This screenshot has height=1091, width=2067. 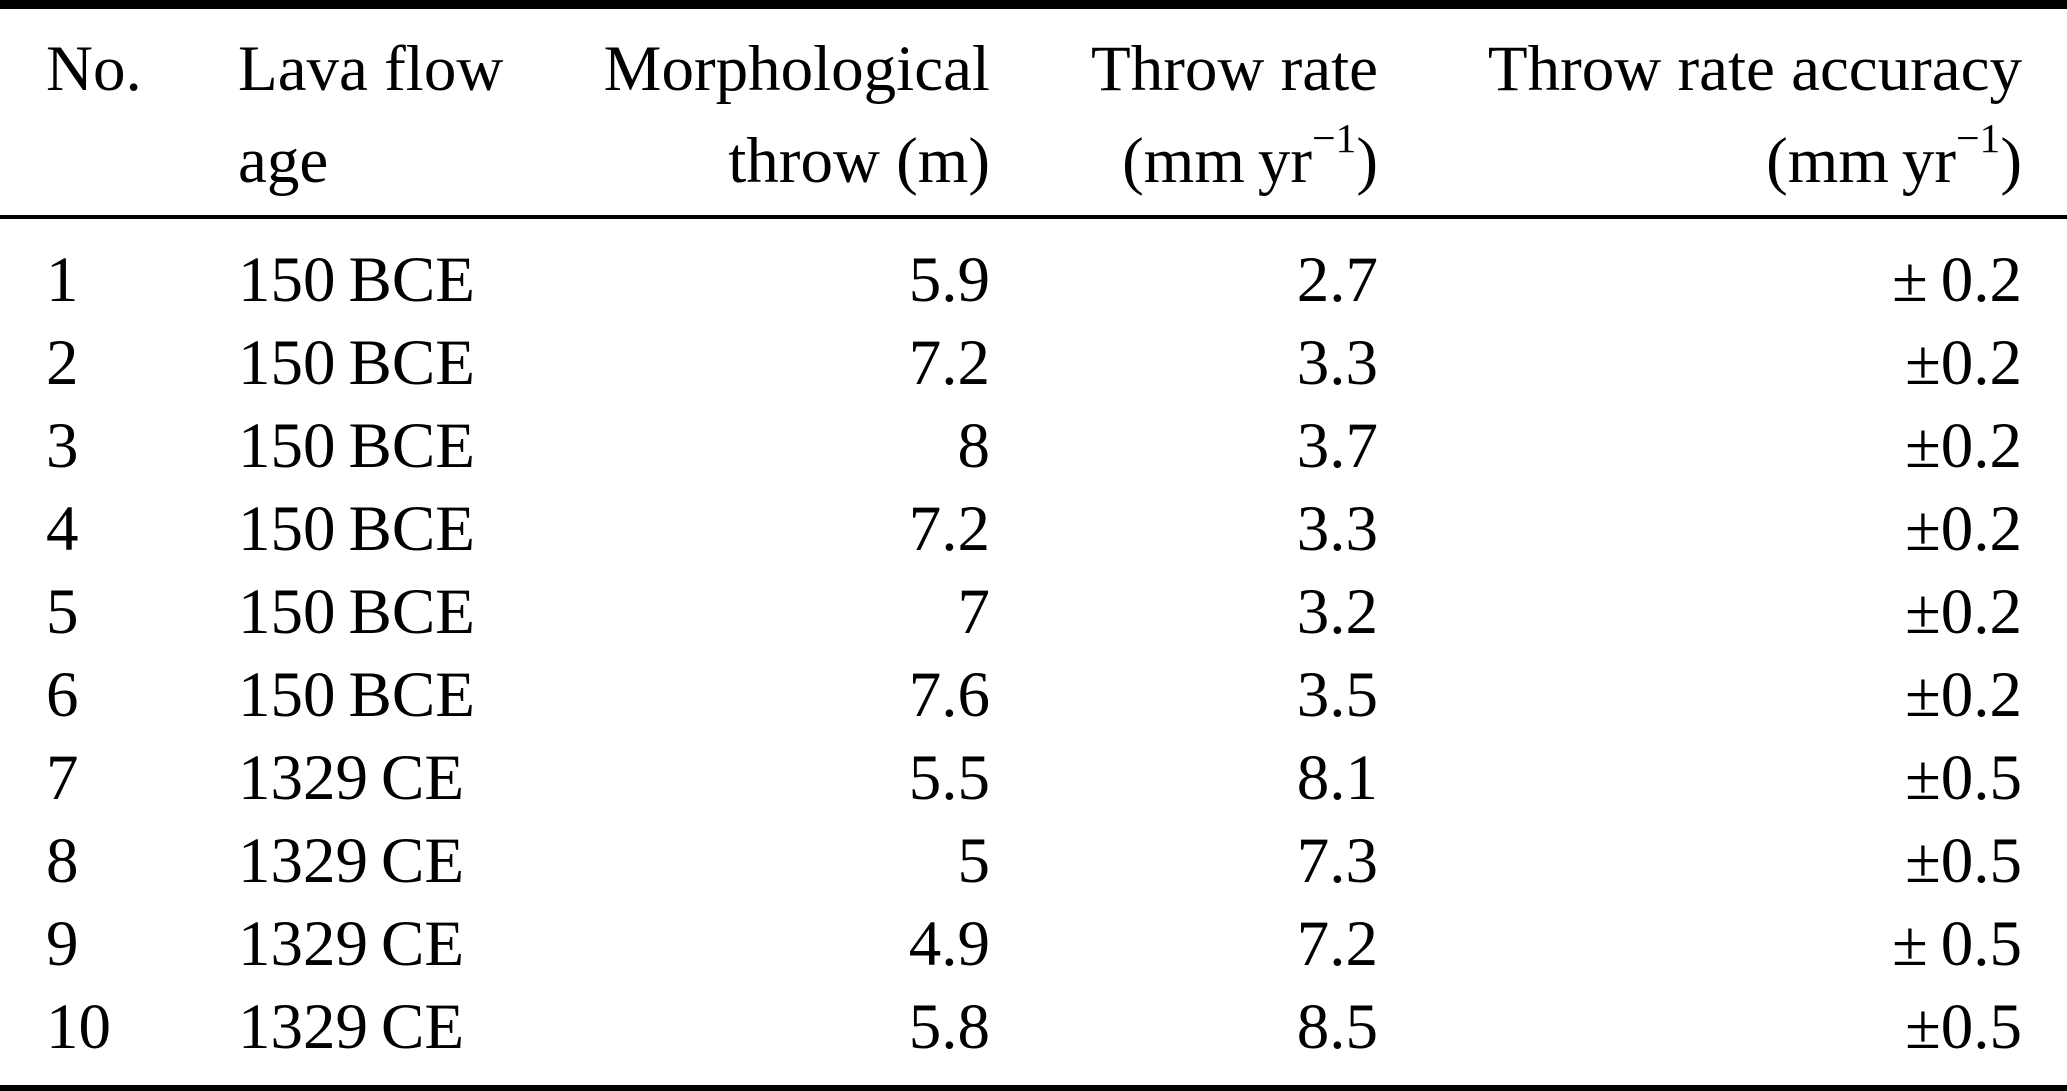 I want to click on table-row: 1 150 BCE 5.9 2.7 ± 0.2, so click(x=1033, y=269).